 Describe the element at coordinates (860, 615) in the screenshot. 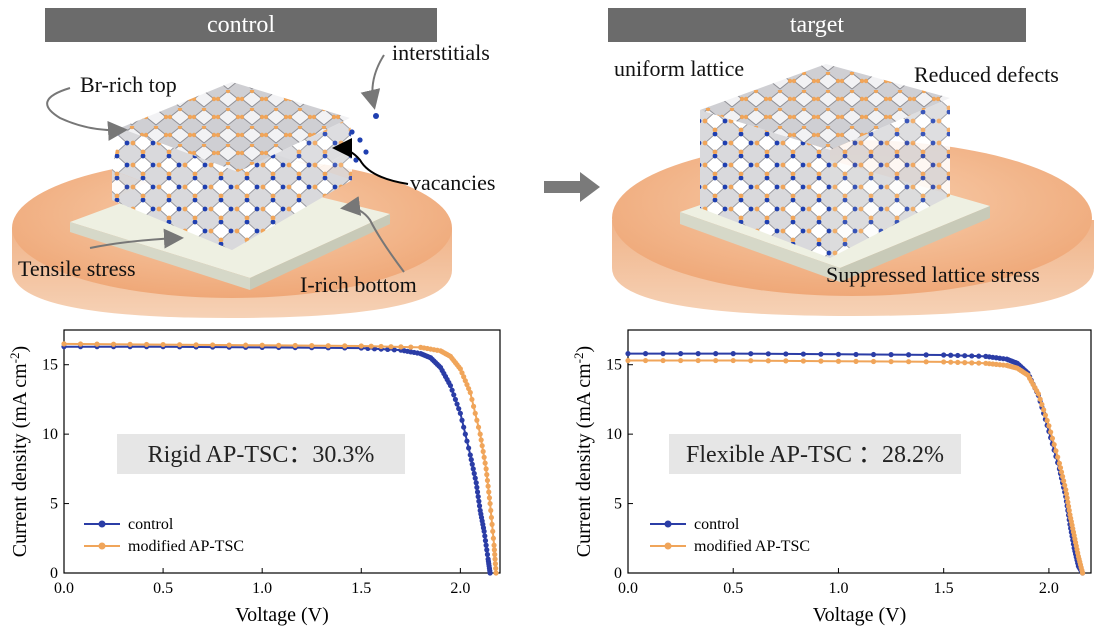

I see `x-axis-label: Voltage (V)` at that location.